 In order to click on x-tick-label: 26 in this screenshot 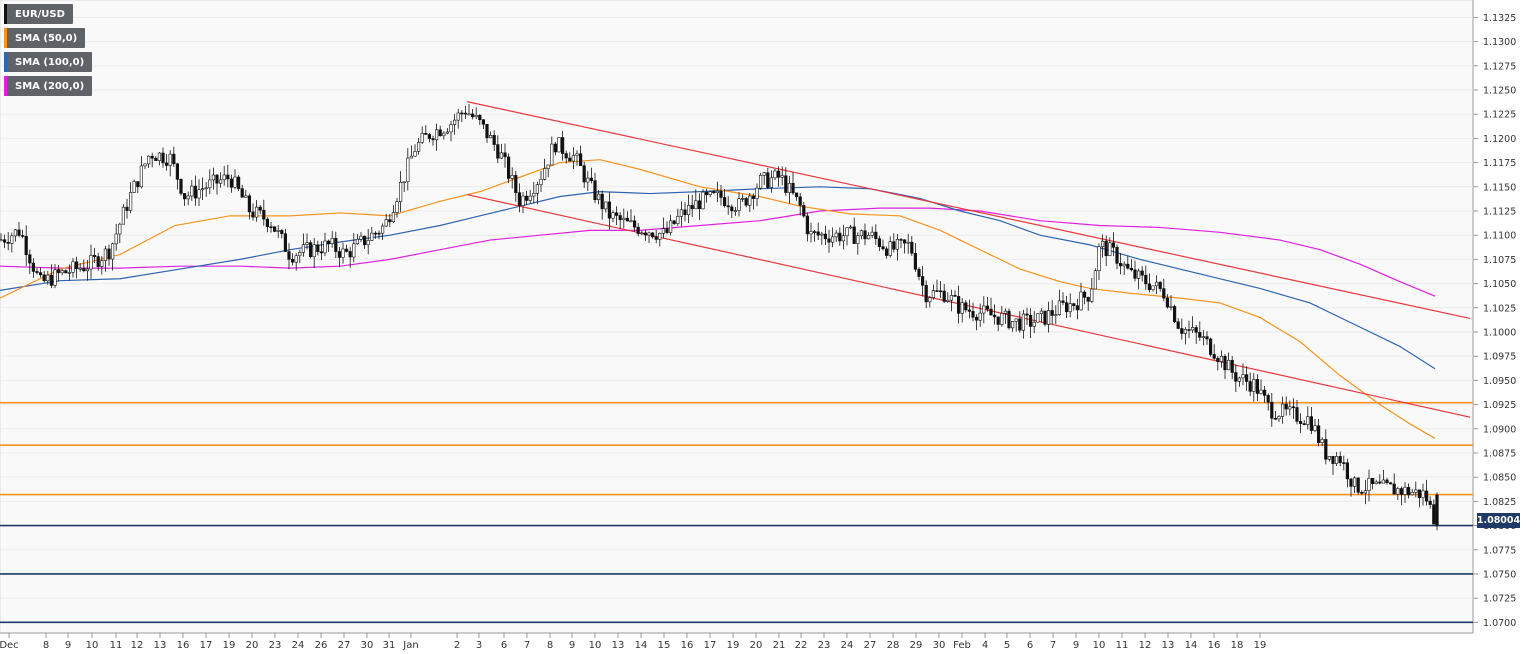, I will do `click(321, 645)`.